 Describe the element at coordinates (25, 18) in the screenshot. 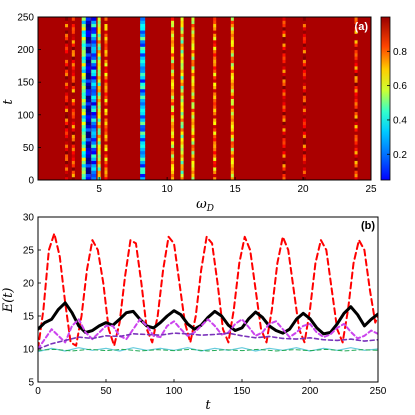

I see `panel-a-y-tick-label: 250` at that location.